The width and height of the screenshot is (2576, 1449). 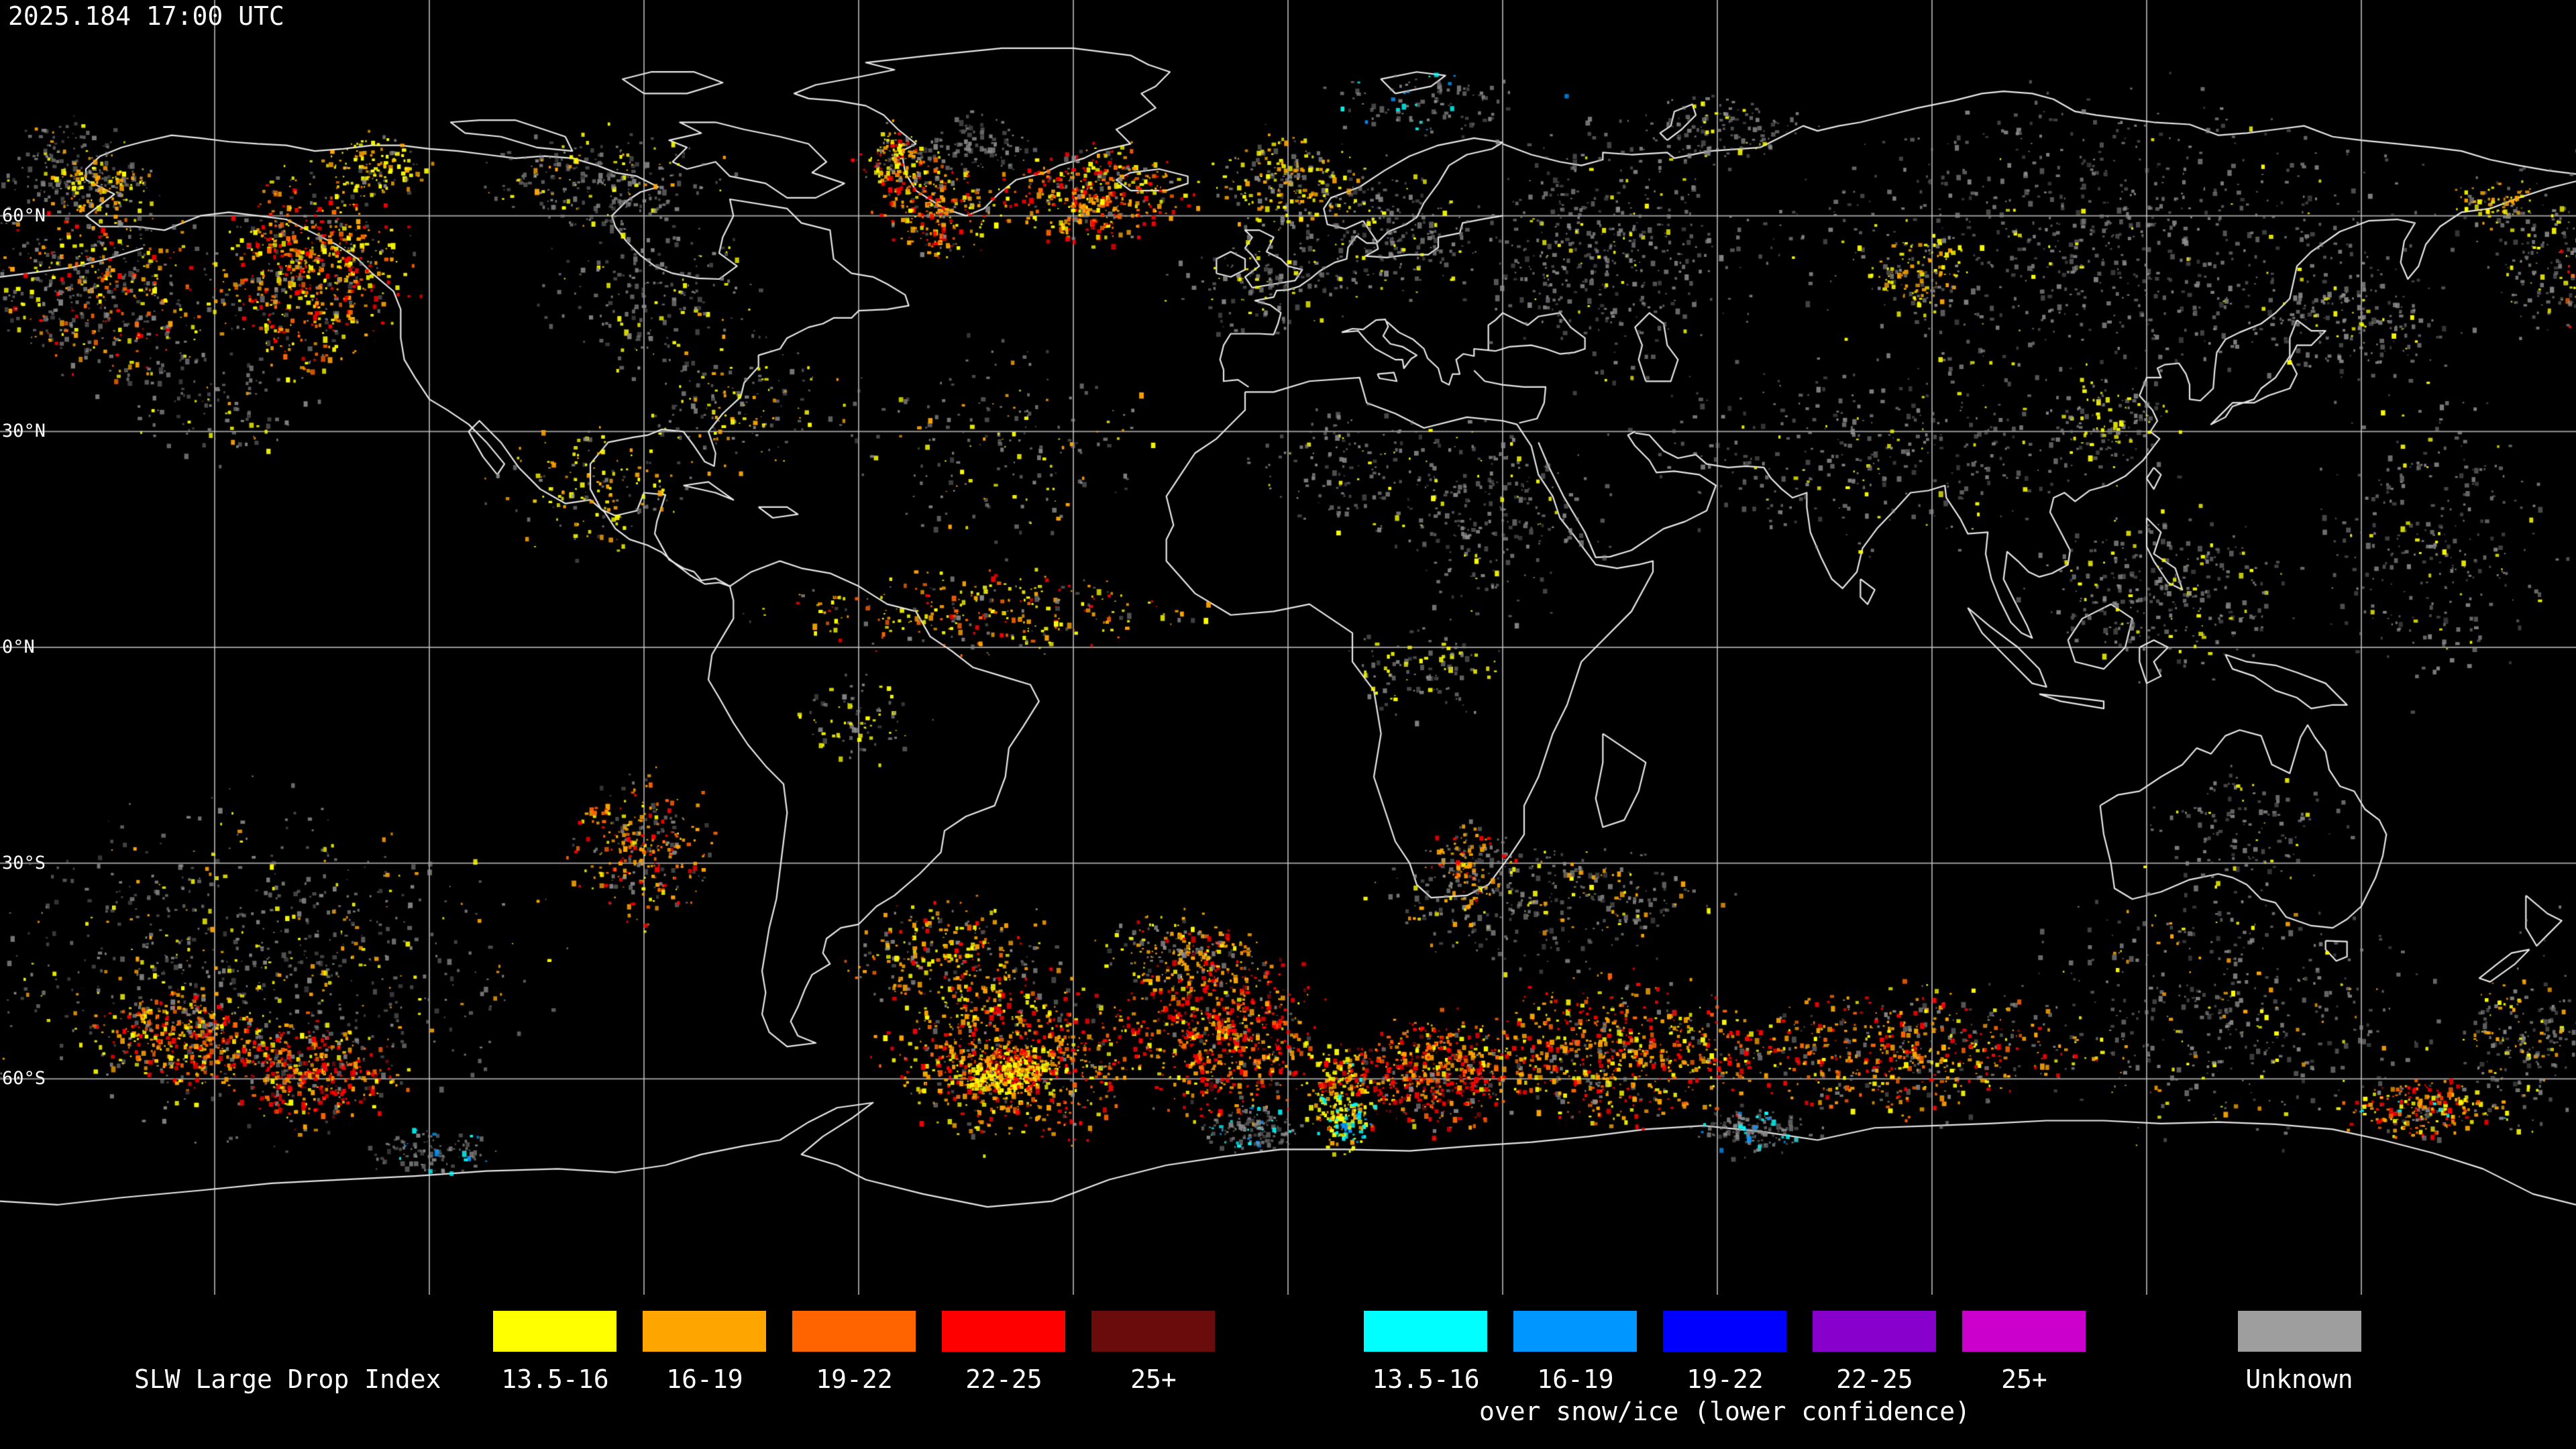 What do you see at coordinates (2299, 1331) in the screenshot?
I see `legend-swatch-unknown` at bounding box center [2299, 1331].